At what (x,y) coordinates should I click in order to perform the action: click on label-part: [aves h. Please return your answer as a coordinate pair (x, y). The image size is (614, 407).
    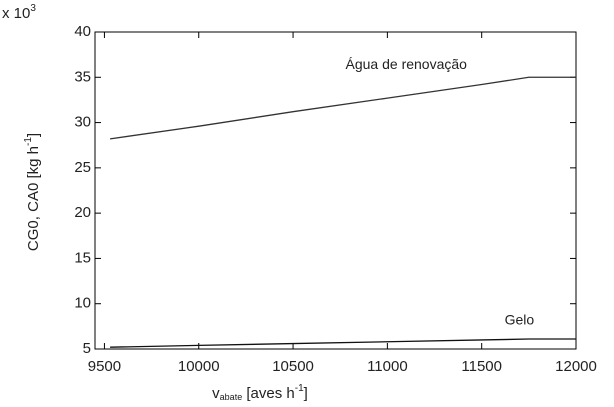
    Looking at the image, I should click on (268, 393).